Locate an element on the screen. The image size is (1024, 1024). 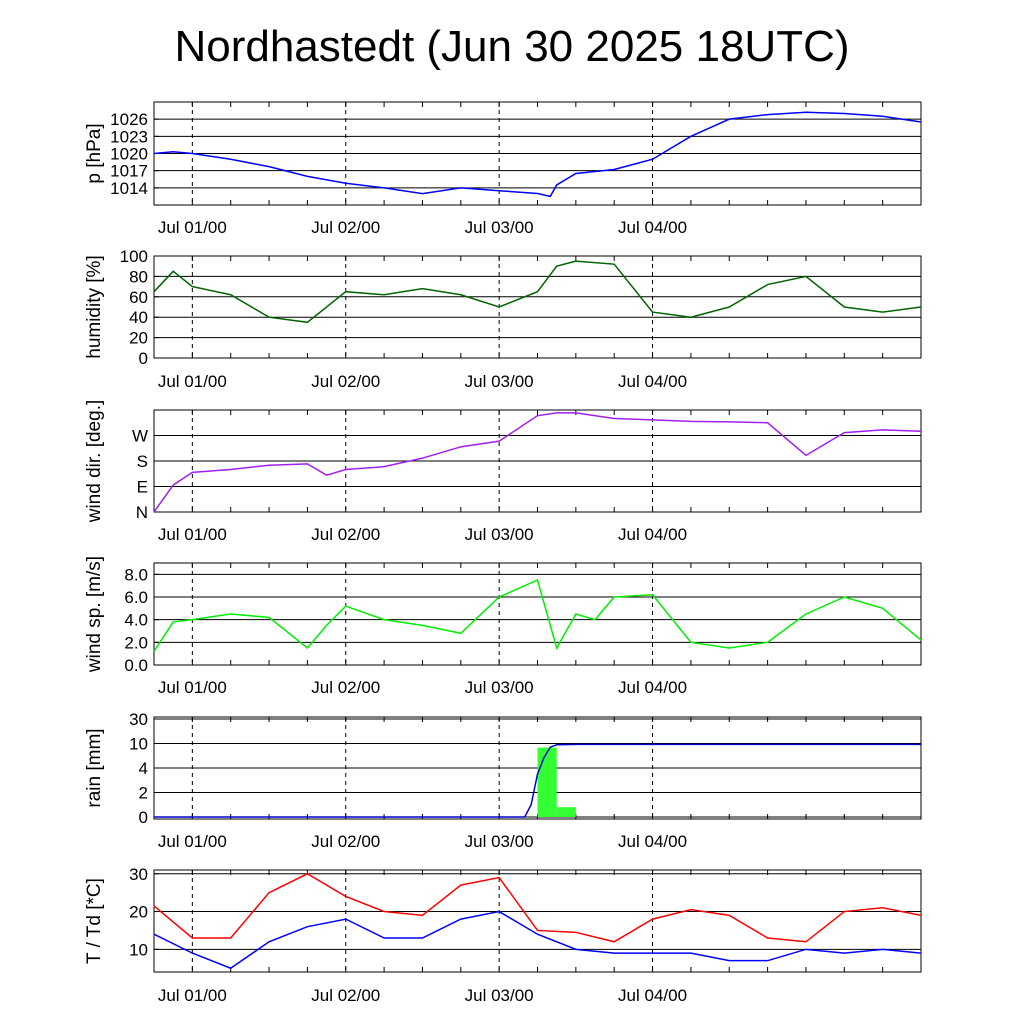
y-tick-label: S is located at coordinates (142, 461).